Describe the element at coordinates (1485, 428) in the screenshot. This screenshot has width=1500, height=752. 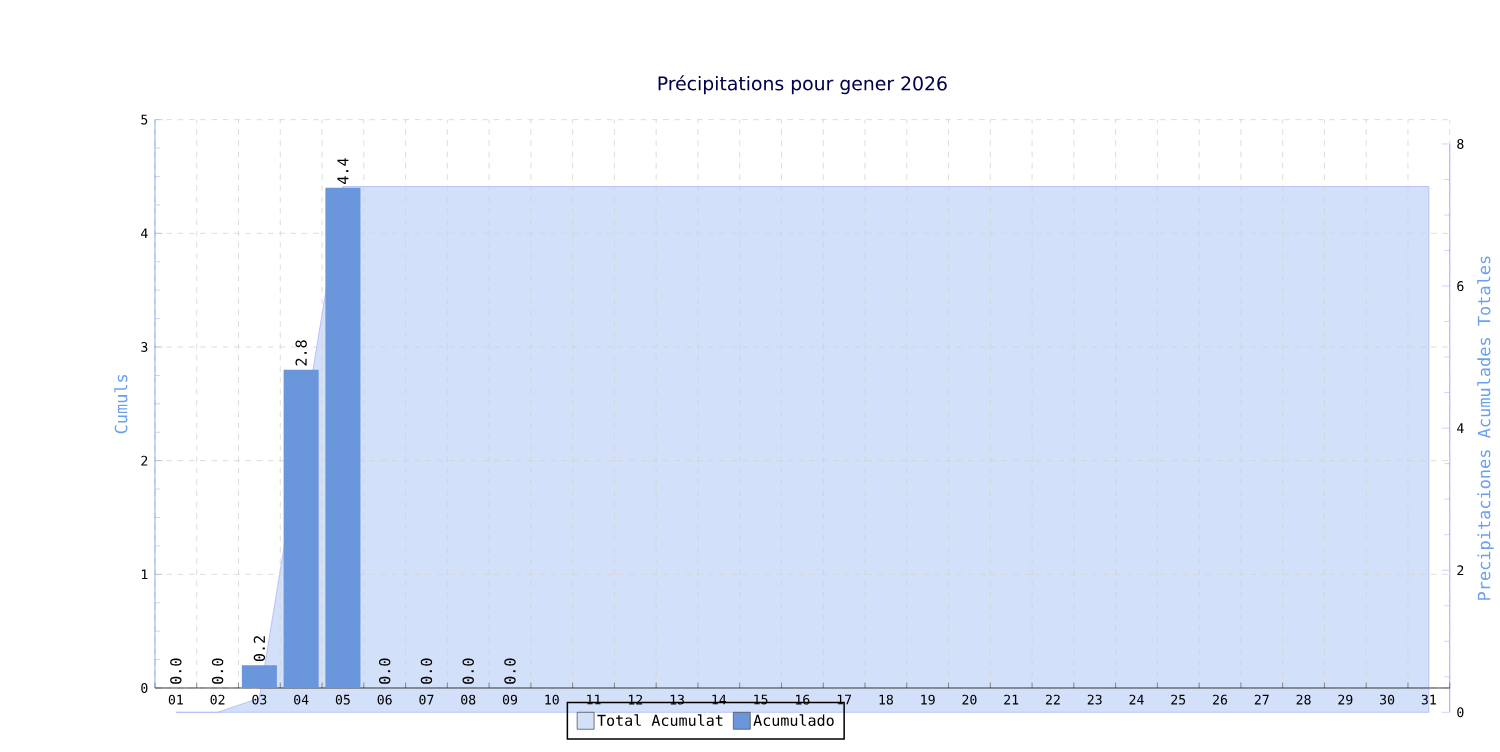
I see `y2-axis-title: Precipitaciones Acumulades Totales` at that location.